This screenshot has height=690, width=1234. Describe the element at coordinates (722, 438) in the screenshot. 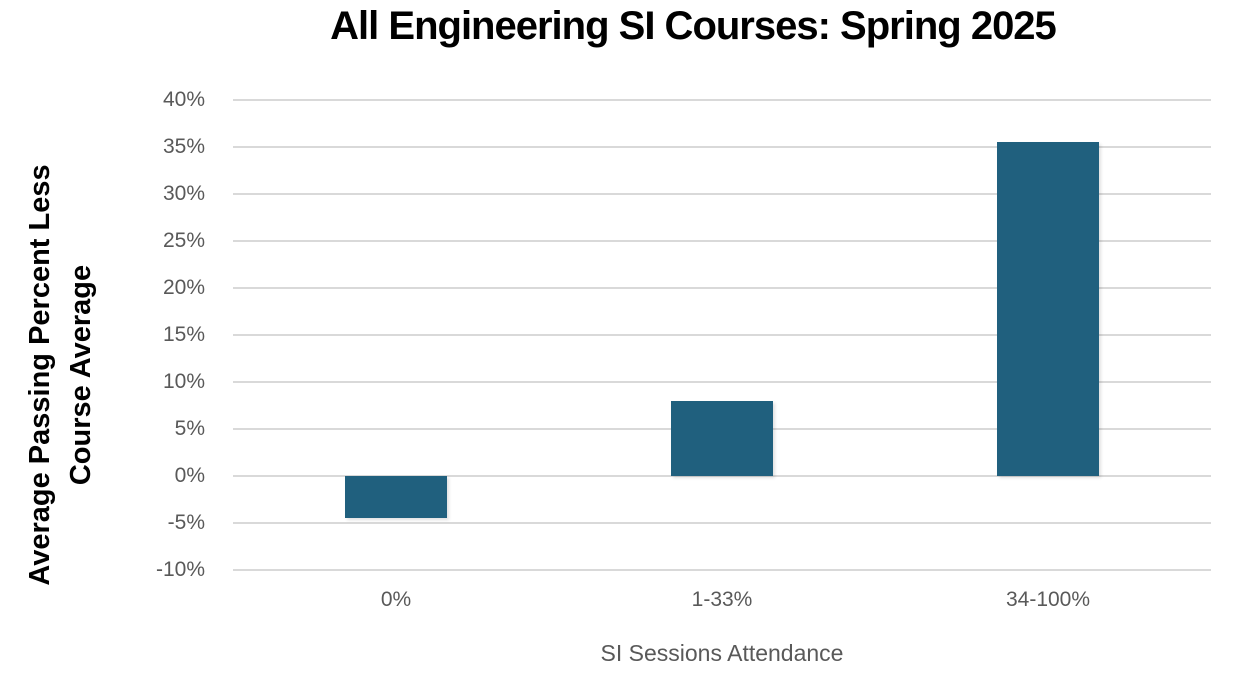

I see `bar-1-33%` at that location.